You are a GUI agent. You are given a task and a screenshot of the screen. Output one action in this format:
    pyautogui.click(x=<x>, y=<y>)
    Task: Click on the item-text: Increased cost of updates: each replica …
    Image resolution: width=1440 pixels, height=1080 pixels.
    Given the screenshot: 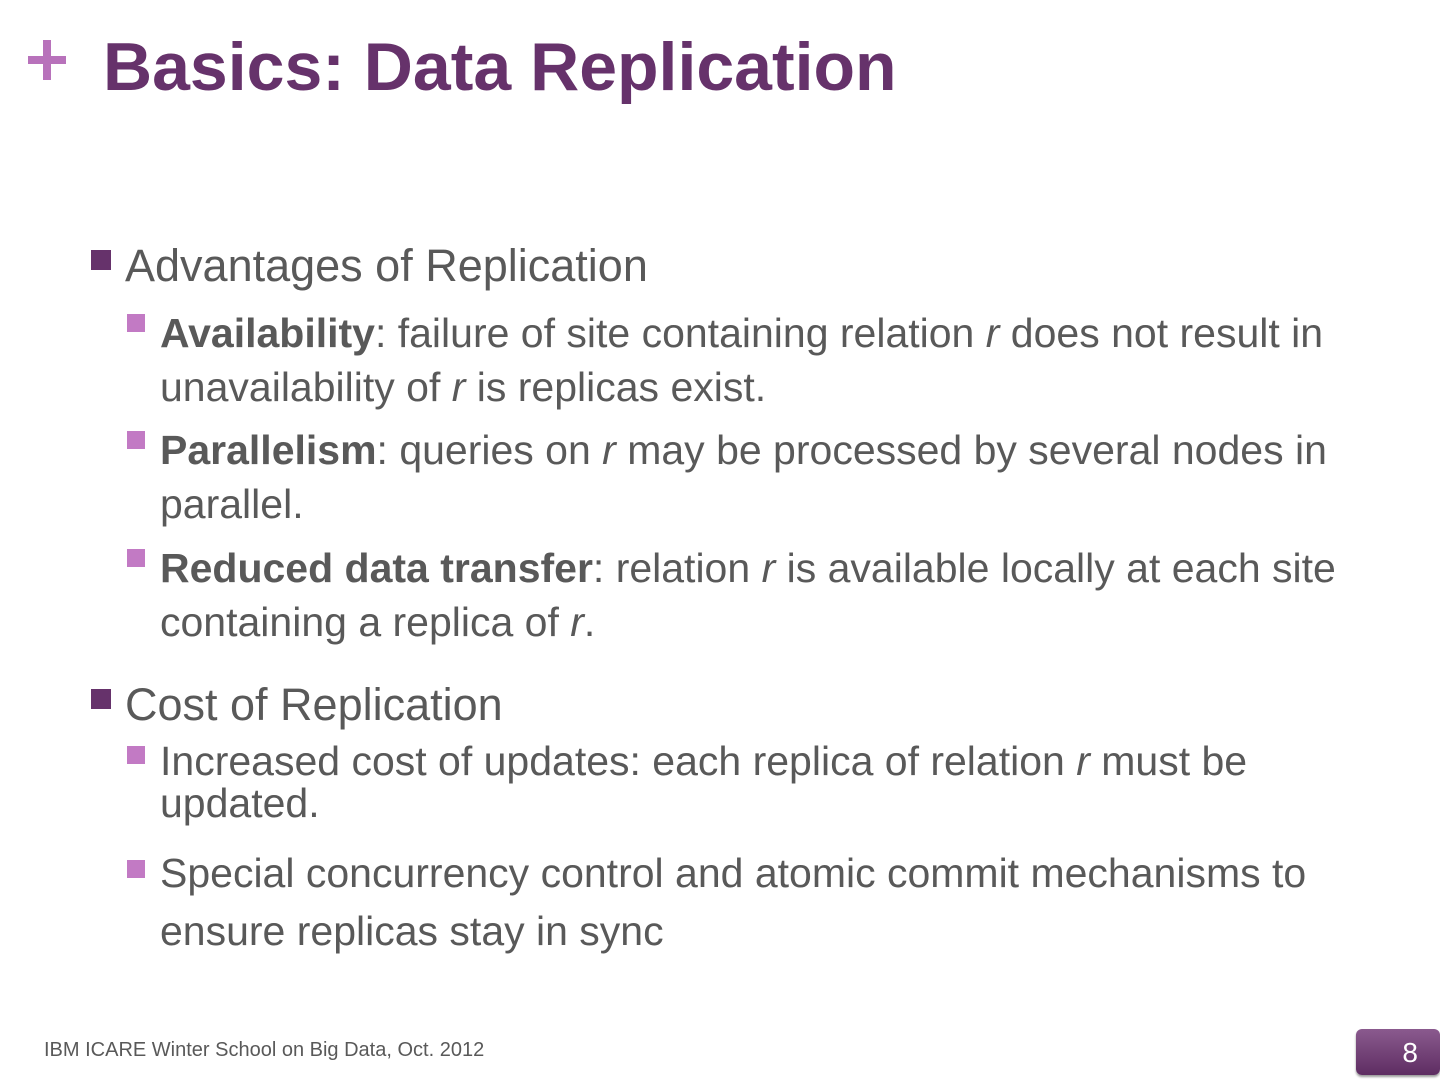 What is the action you would take?
    pyautogui.click(x=618, y=761)
    